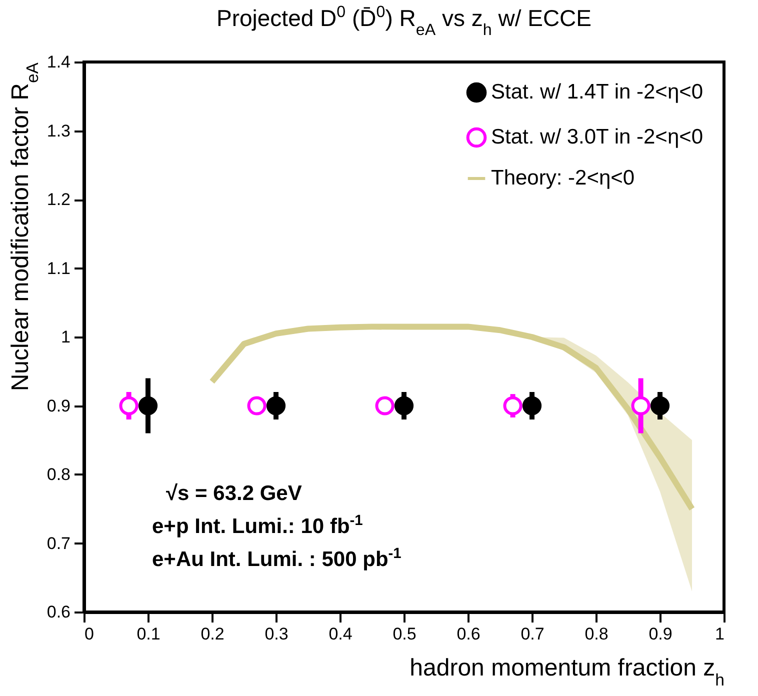 The width and height of the screenshot is (758, 696). What do you see at coordinates (58, 130) in the screenshot?
I see `y-tick-label: 1.3` at bounding box center [58, 130].